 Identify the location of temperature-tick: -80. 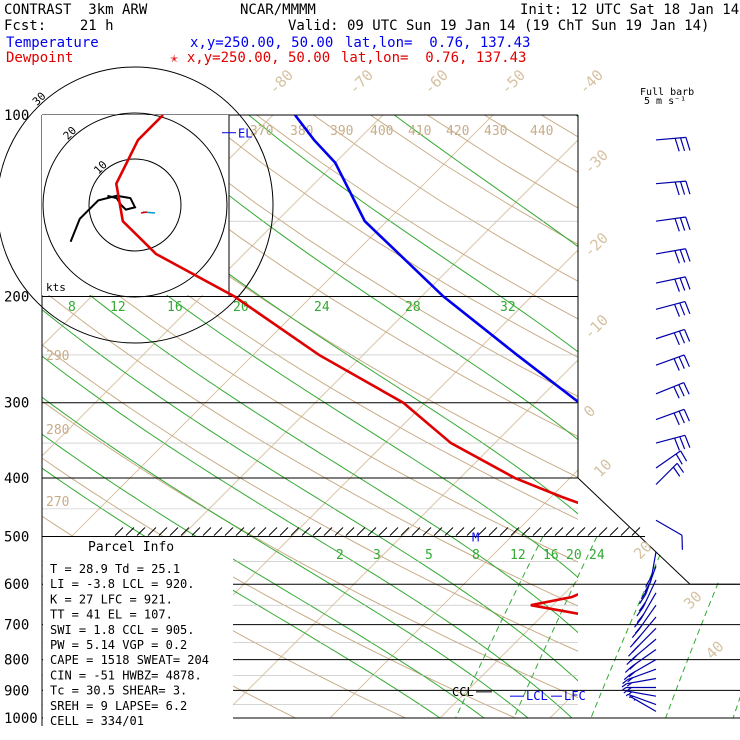
(281, 82).